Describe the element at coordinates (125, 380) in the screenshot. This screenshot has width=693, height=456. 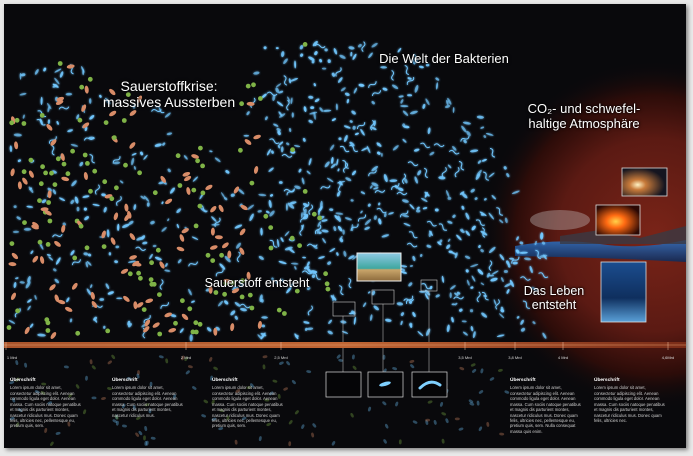
I see `column-title: Überschrift` at that location.